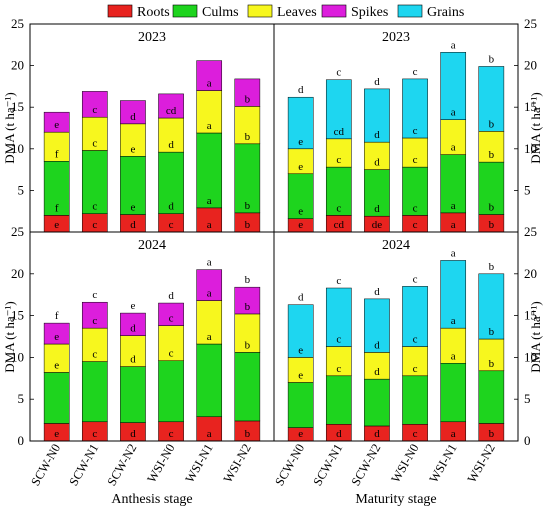 The image size is (550, 510). I want to click on legend-swatch-spikes, so click(334, 11).